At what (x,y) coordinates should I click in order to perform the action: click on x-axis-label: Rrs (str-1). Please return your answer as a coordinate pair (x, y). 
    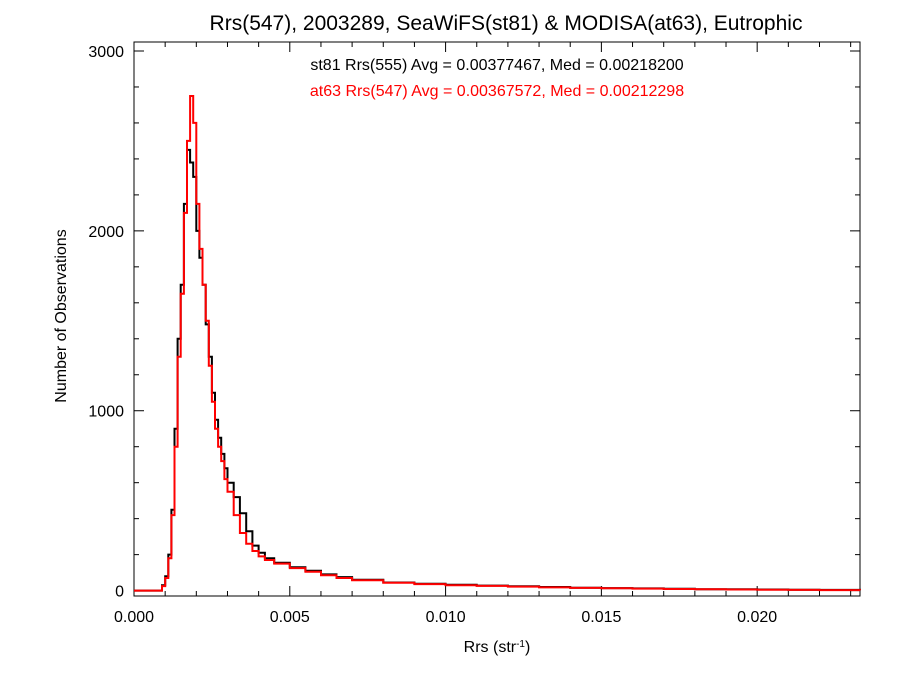
    Looking at the image, I should click on (497, 648).